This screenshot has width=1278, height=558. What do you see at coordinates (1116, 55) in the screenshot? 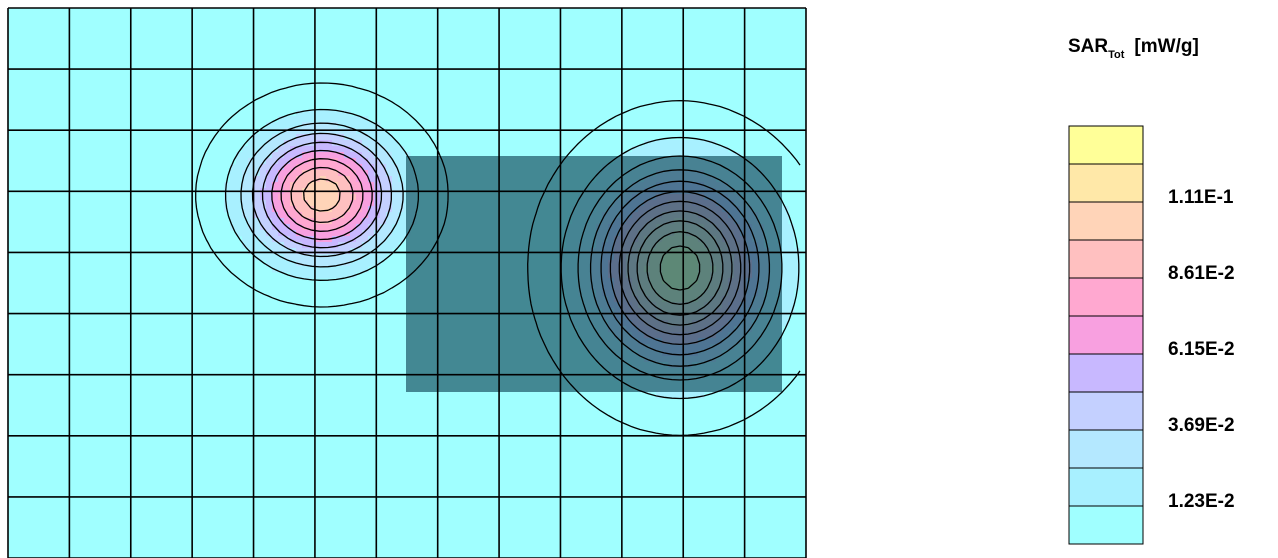
I see `legend-subscript: Tot` at bounding box center [1116, 55].